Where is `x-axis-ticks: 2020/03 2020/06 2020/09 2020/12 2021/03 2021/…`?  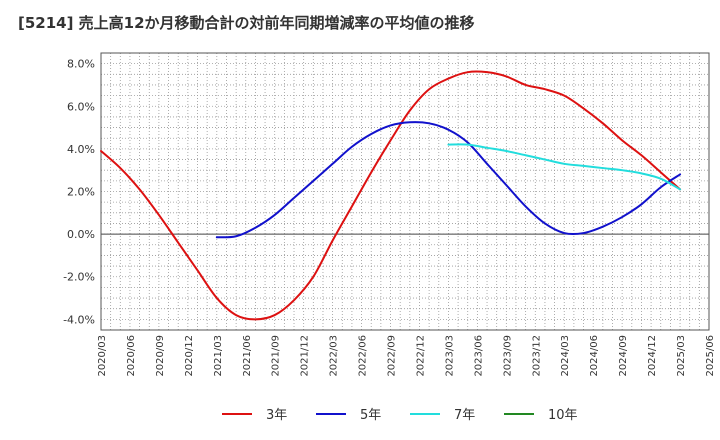 x-axis-ticks: 2020/03 2020/06 2020/09 2020/12 2021/03 2021/… is located at coordinates (406, 356).